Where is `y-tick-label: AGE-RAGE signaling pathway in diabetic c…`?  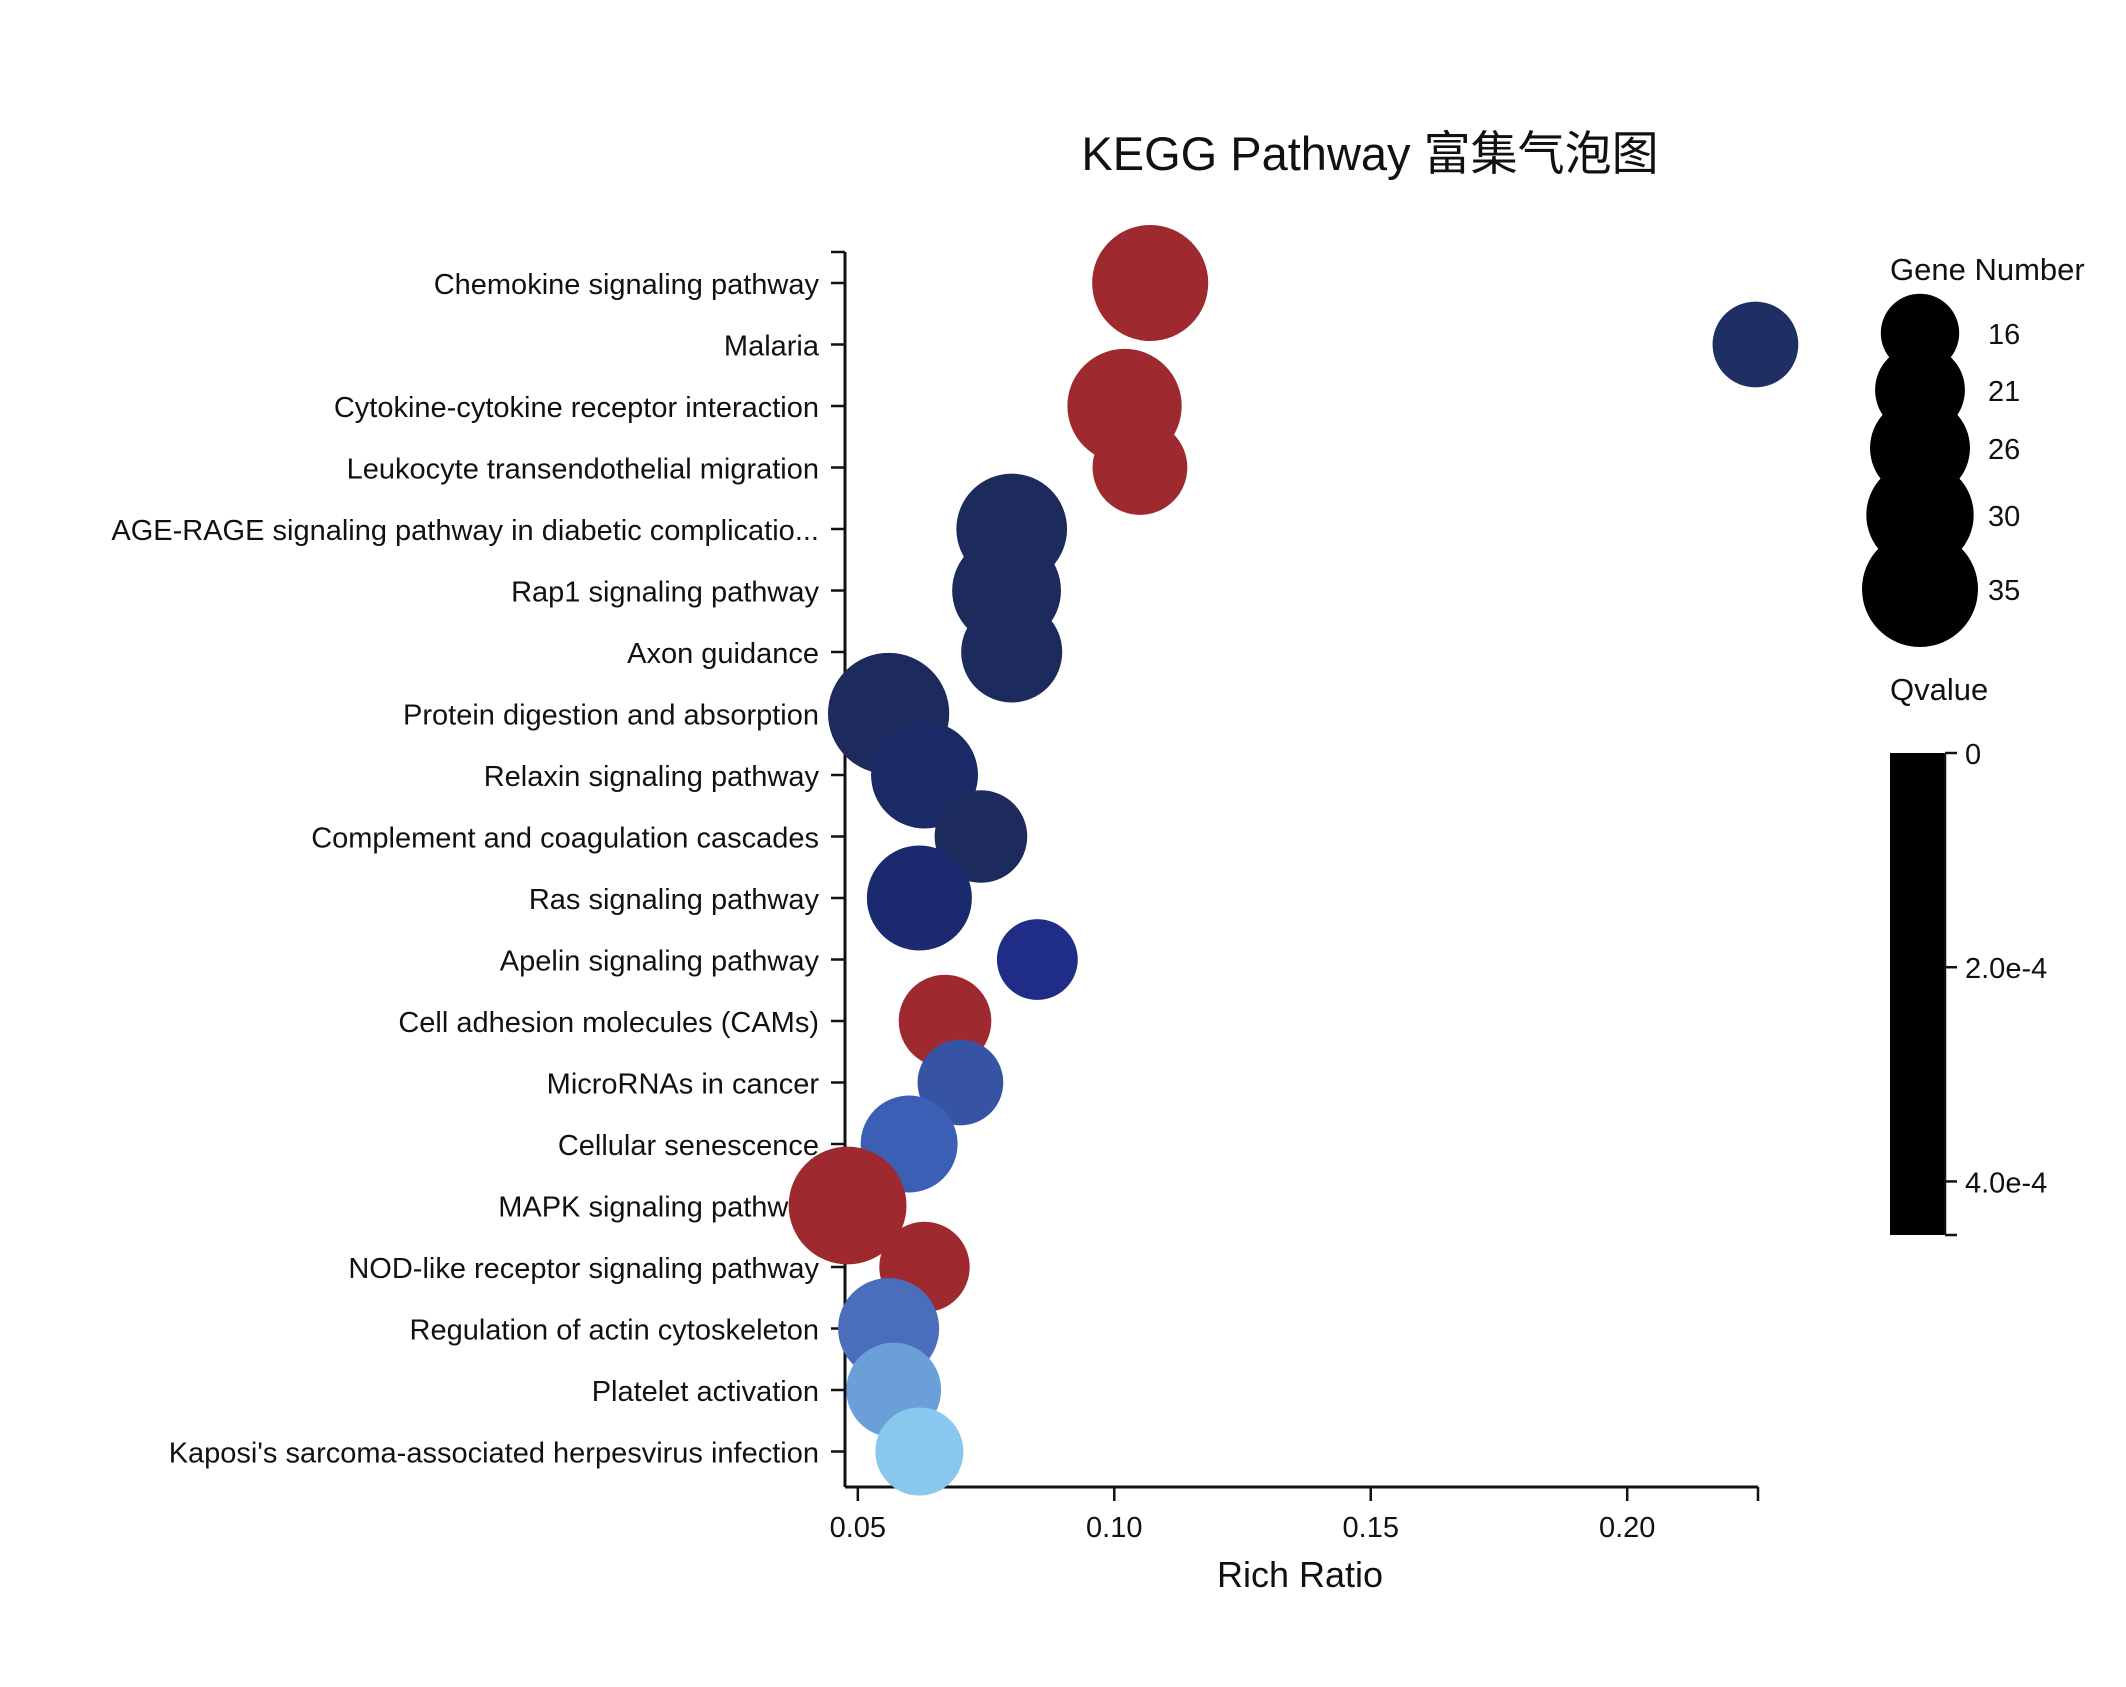
y-tick-label: AGE-RAGE signaling pathway in diabetic c… is located at coordinates (465, 531).